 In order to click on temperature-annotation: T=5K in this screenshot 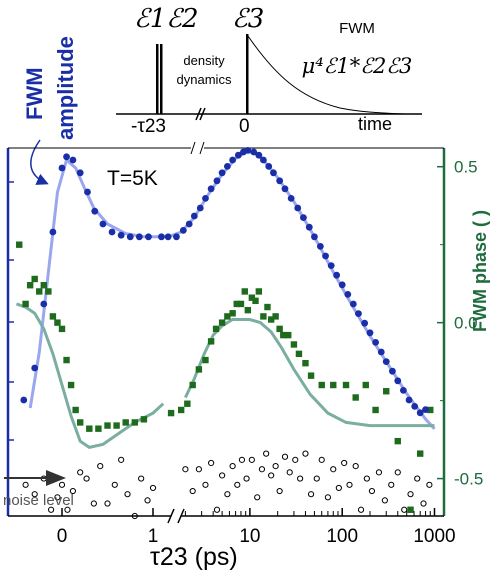, I will do `click(132, 178)`.